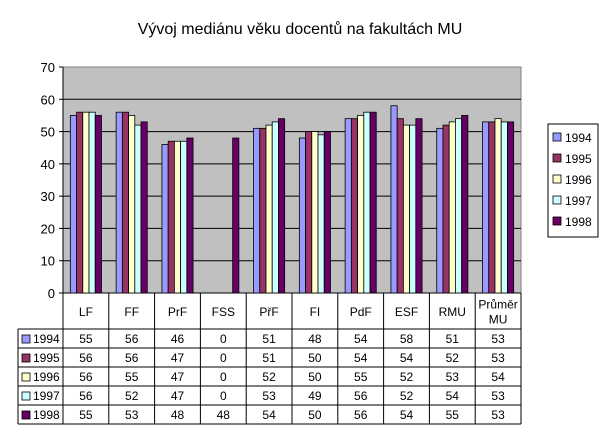  I want to click on table-cell-value: 48, so click(178, 415).